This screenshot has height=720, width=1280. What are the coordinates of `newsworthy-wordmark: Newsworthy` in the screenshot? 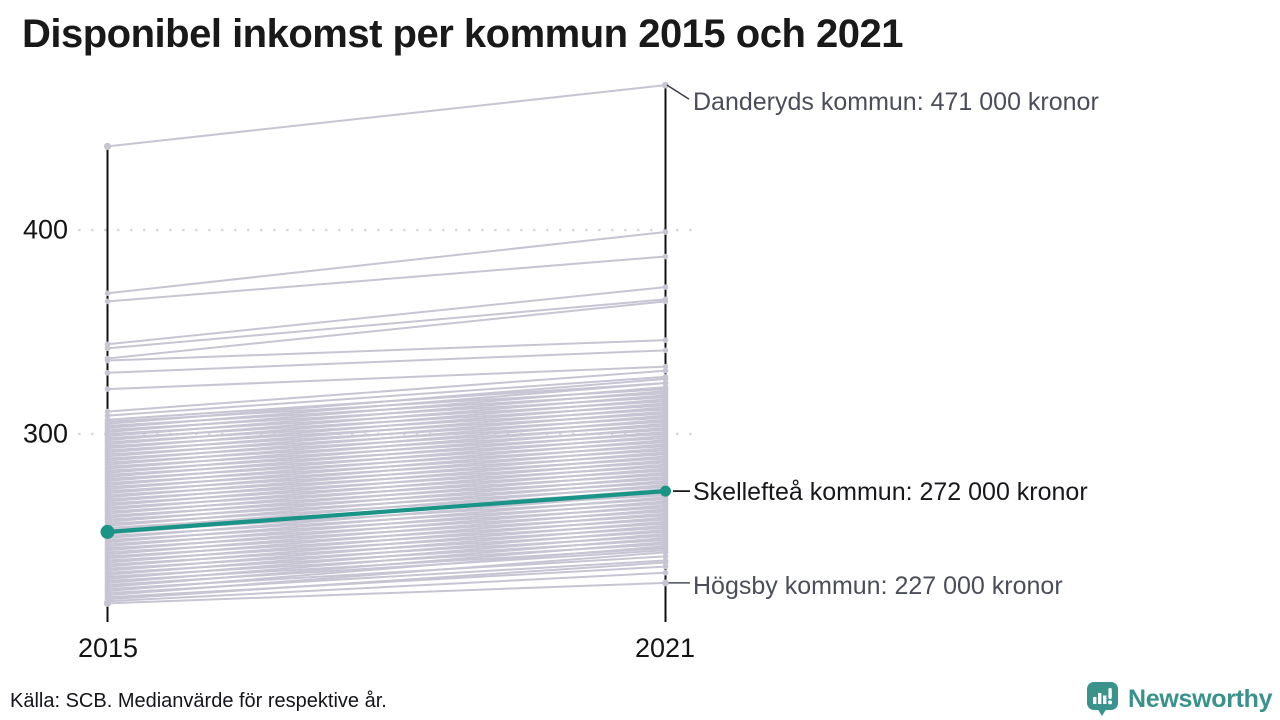 It's located at (1200, 699).